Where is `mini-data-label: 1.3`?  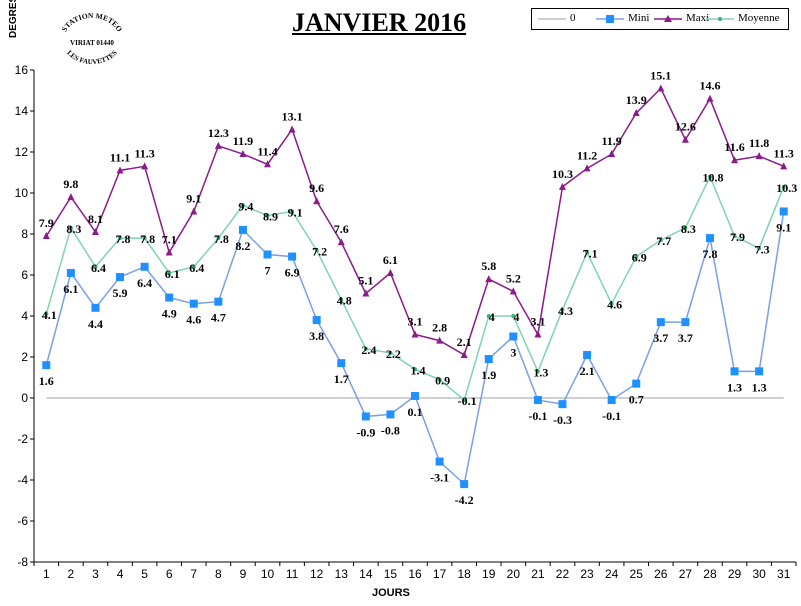
mini-data-label: 1.3 is located at coordinates (759, 387).